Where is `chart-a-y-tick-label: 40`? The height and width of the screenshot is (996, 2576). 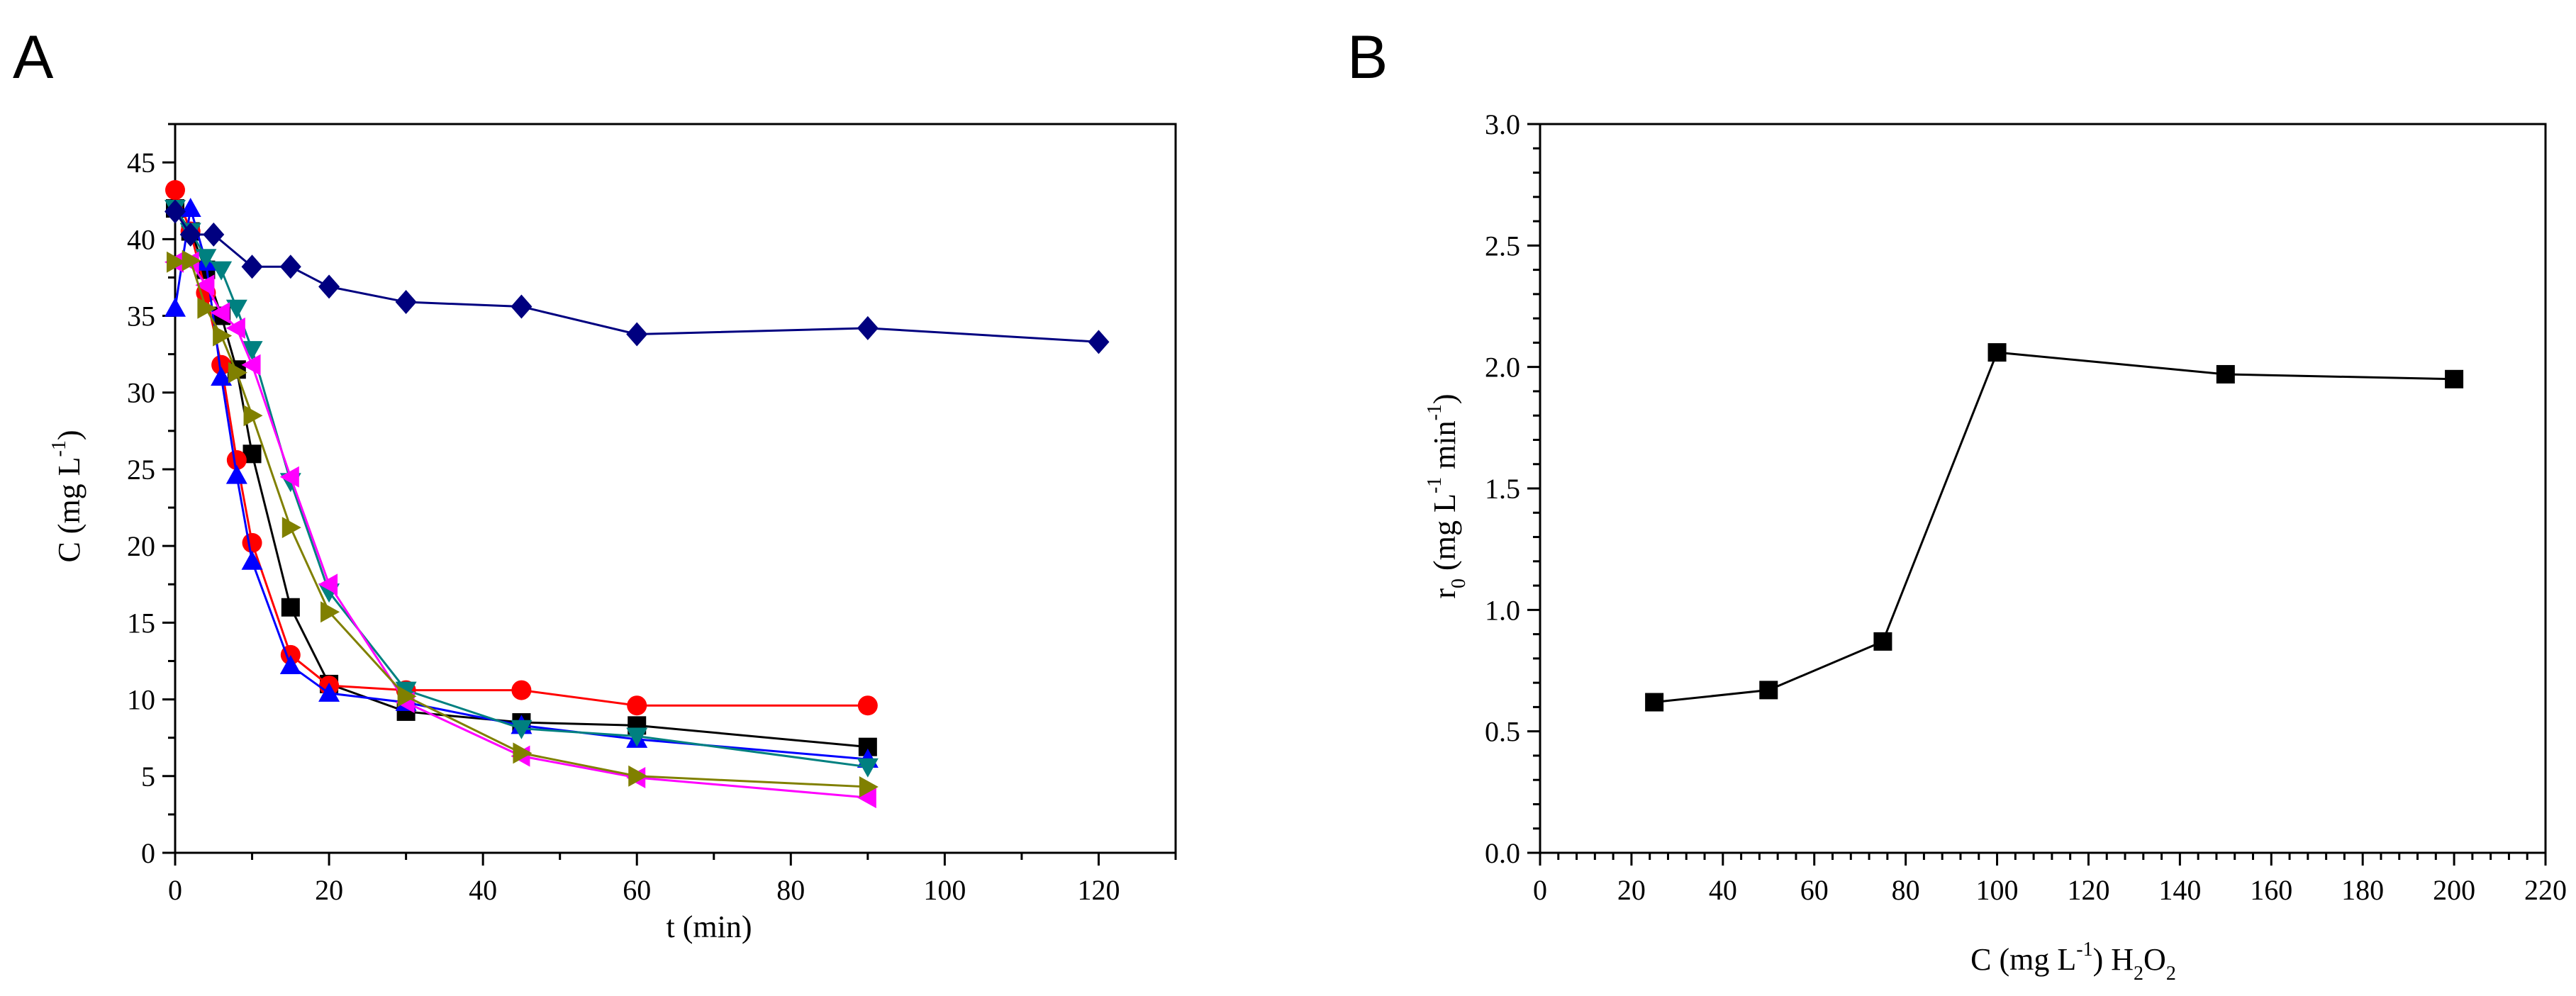
chart-a-y-tick-label: 40 is located at coordinates (141, 239).